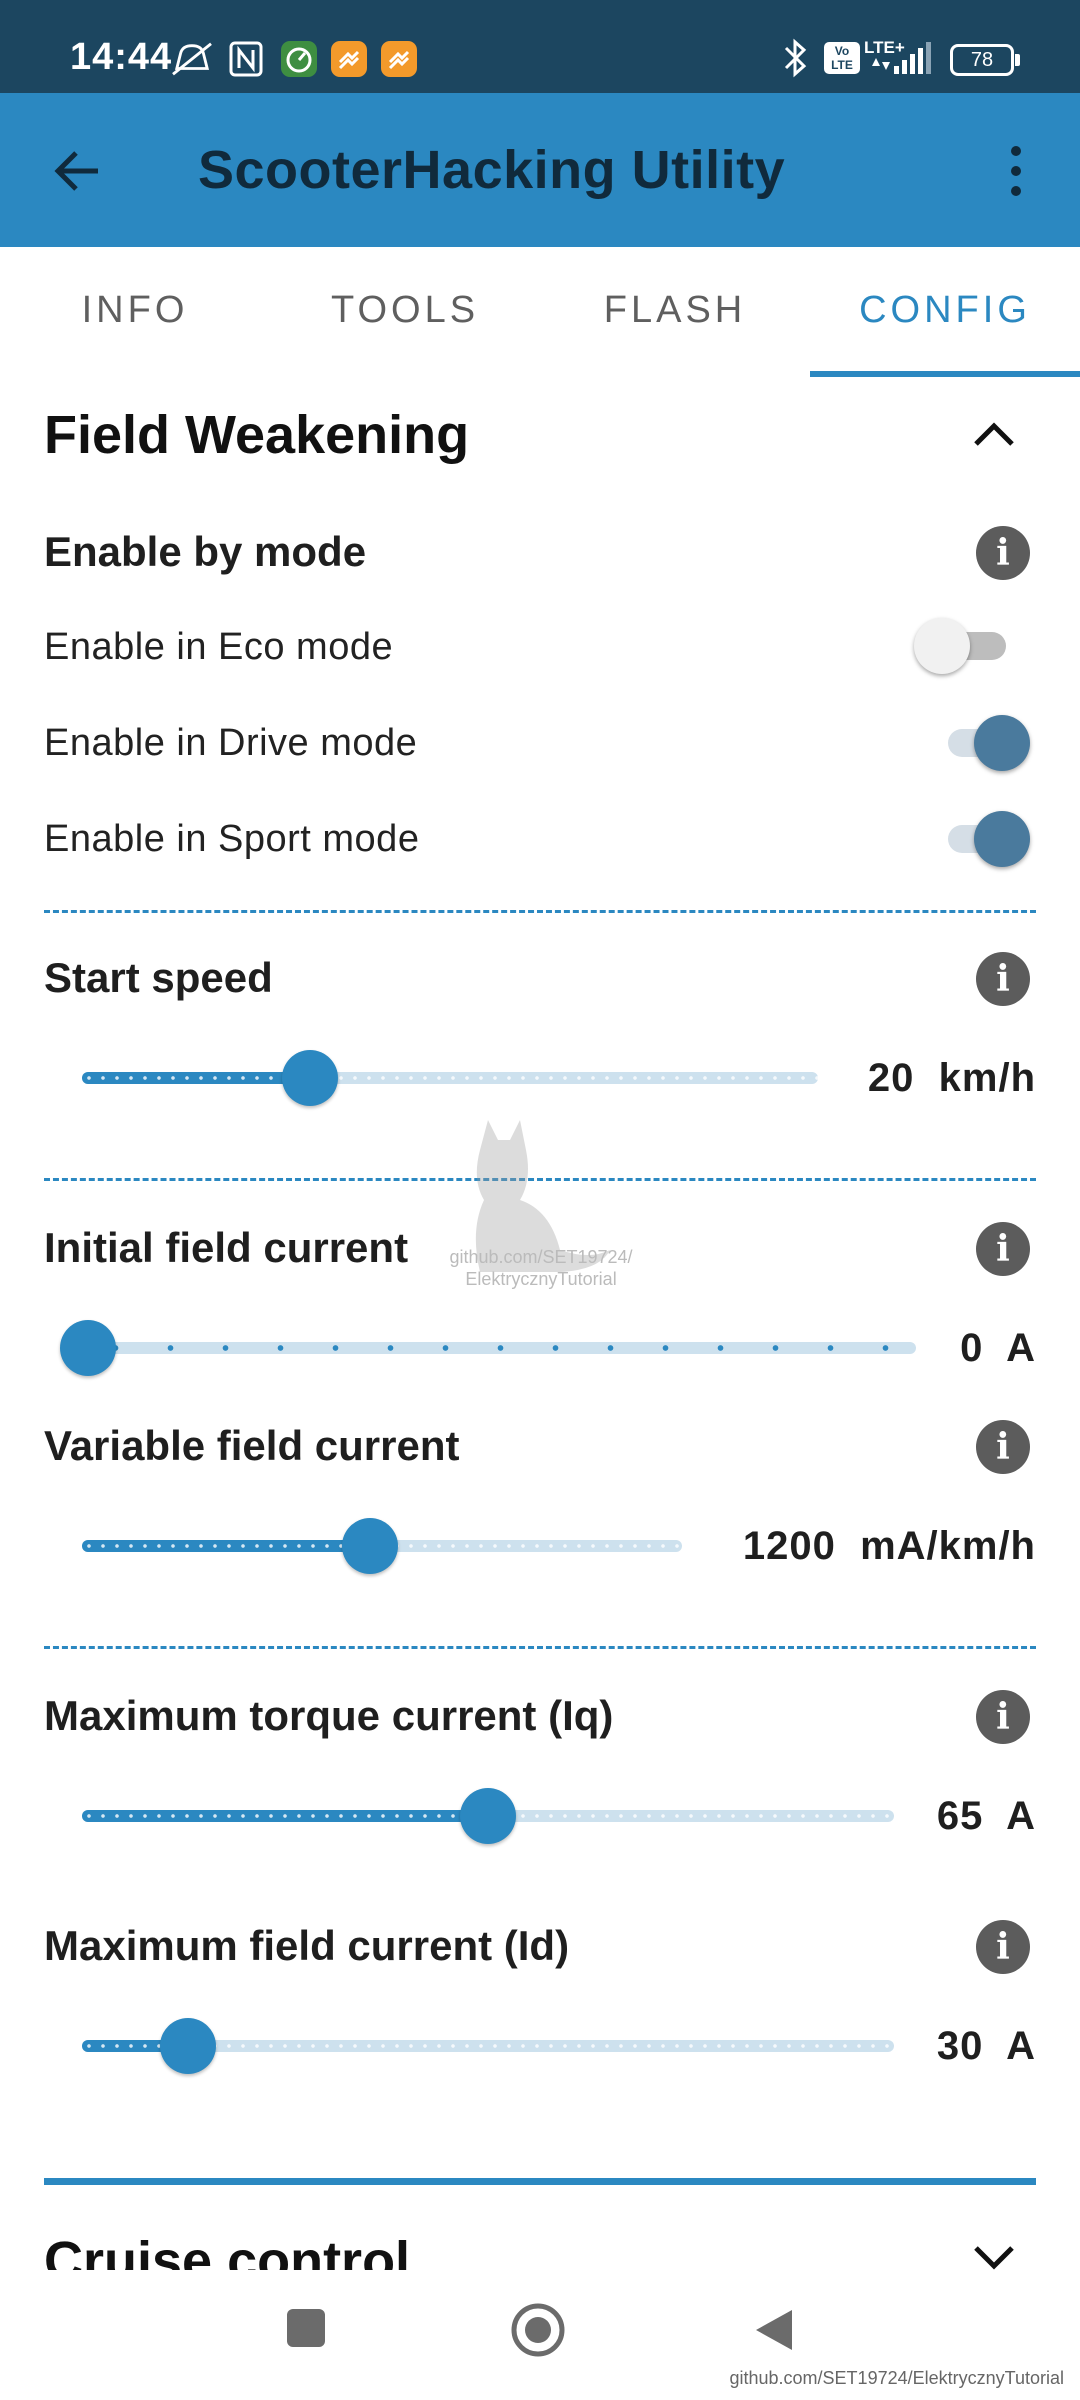 Image resolution: width=1080 pixels, height=2400 pixels. What do you see at coordinates (226, 1247) in the screenshot?
I see `initial-field-current-title: Initial field current` at bounding box center [226, 1247].